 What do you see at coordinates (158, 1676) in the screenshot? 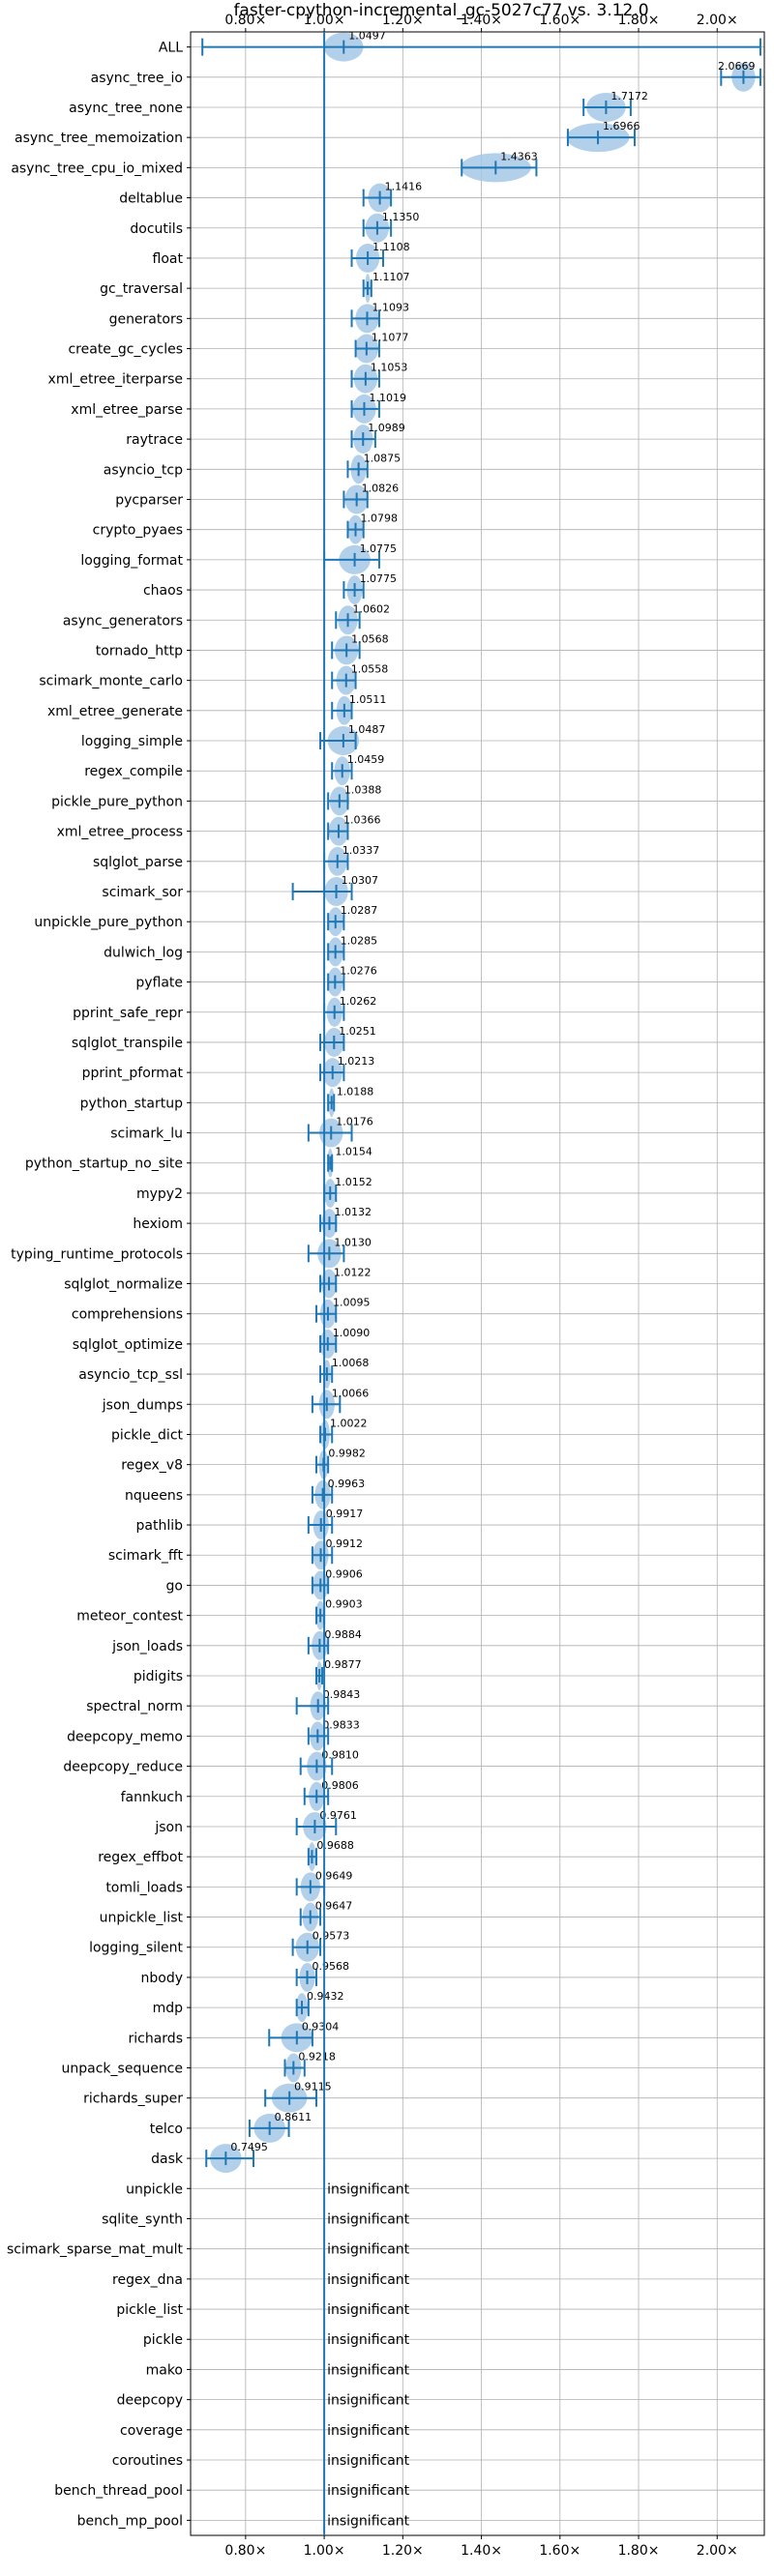
I see `y-tick-label: pidigits` at bounding box center [158, 1676].